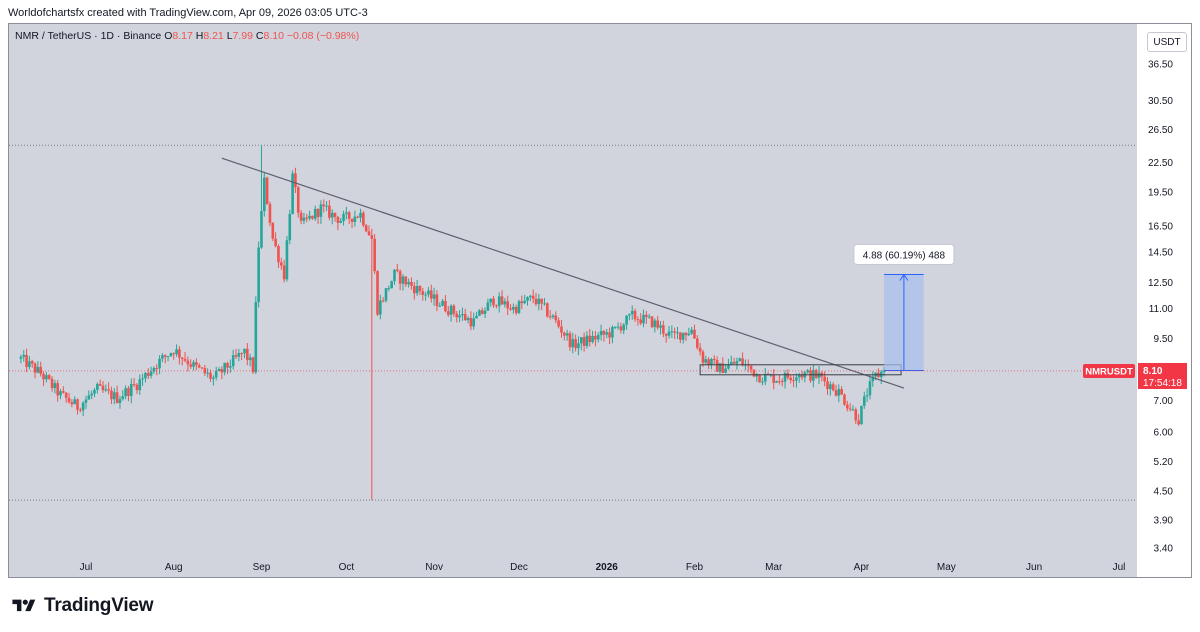 The height and width of the screenshot is (632, 1200). Describe the element at coordinates (1164, 401) in the screenshot. I see `price-tick-label: 7.00` at that location.